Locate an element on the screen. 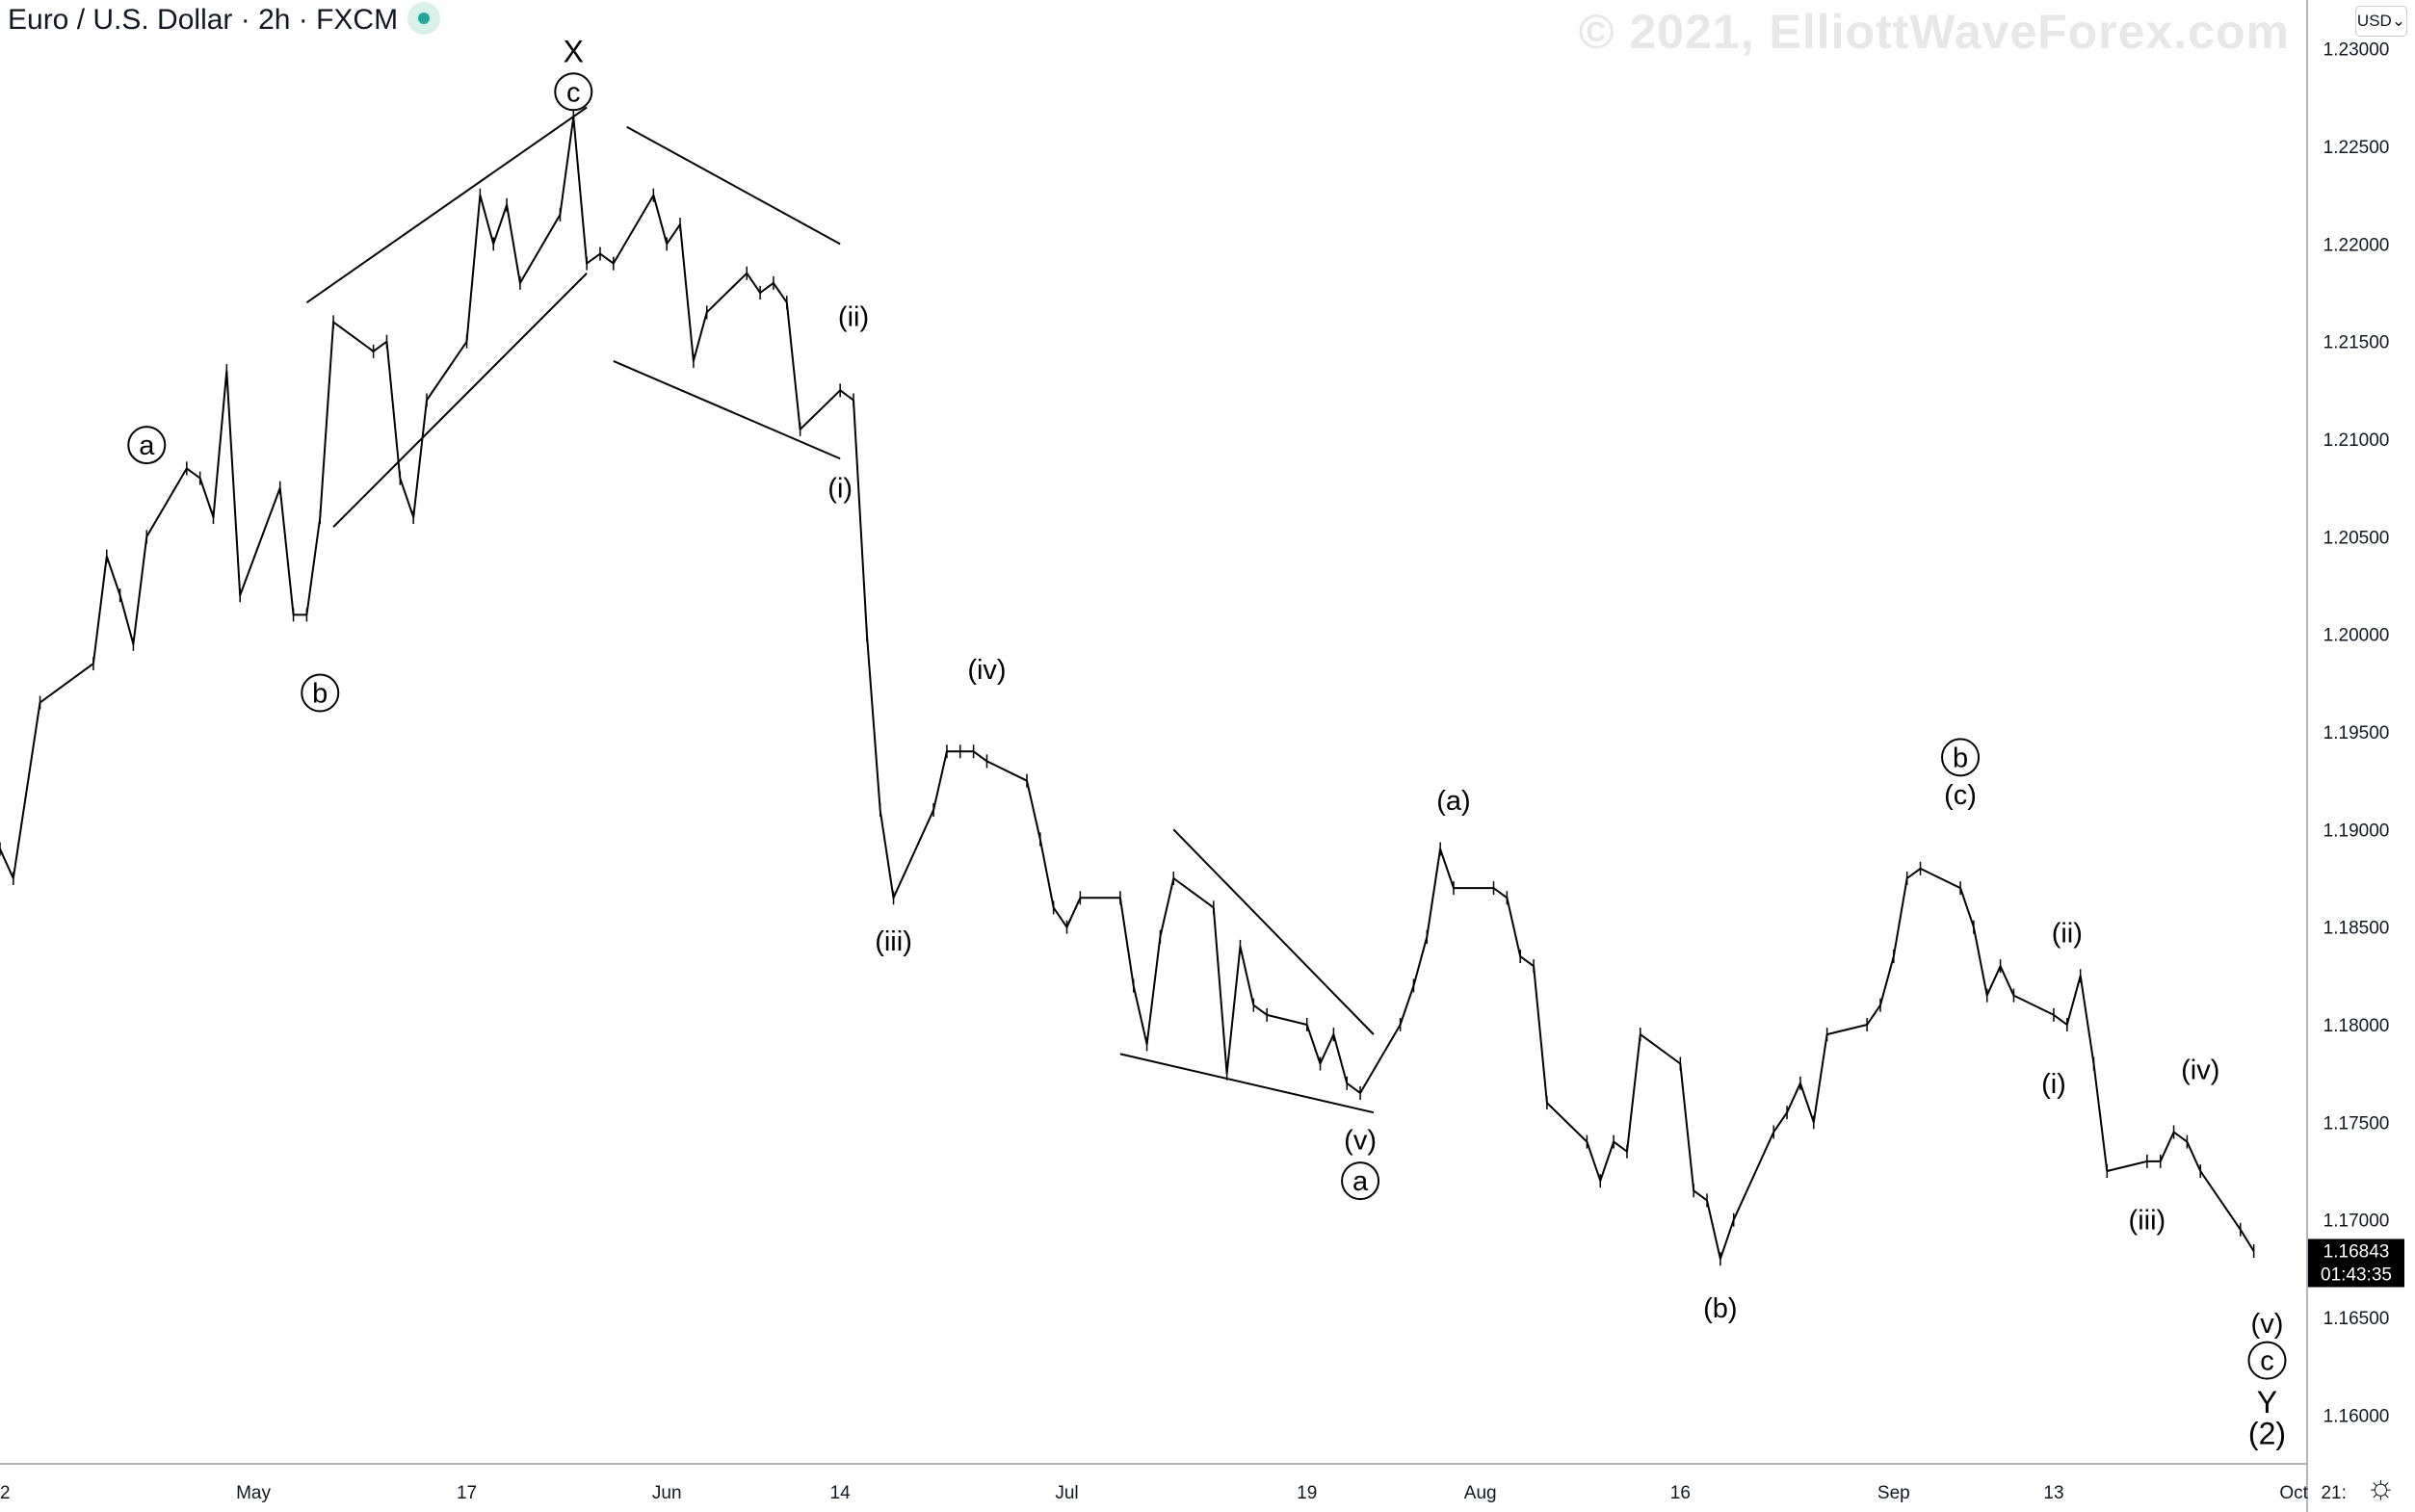 The image size is (2415, 1512). wave-label-0: X is located at coordinates (574, 52).